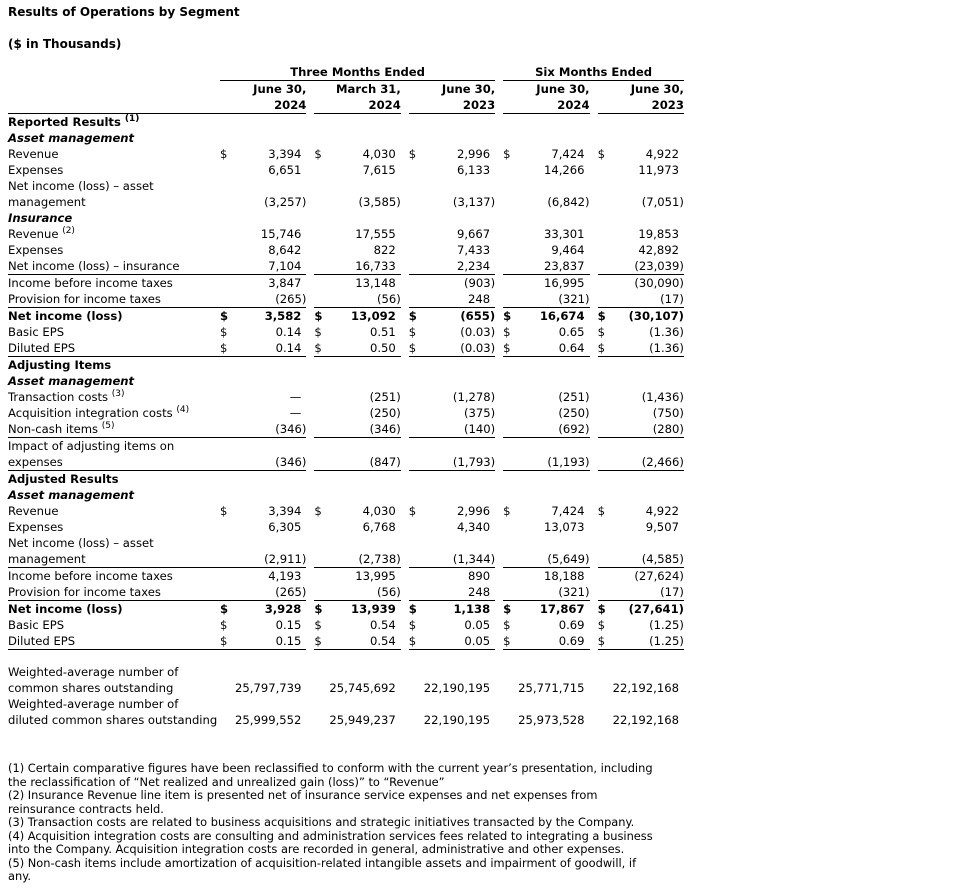 This screenshot has height=893, width=954. Describe the element at coordinates (563, 89) in the screenshot. I see `column-header: June 30,` at that location.